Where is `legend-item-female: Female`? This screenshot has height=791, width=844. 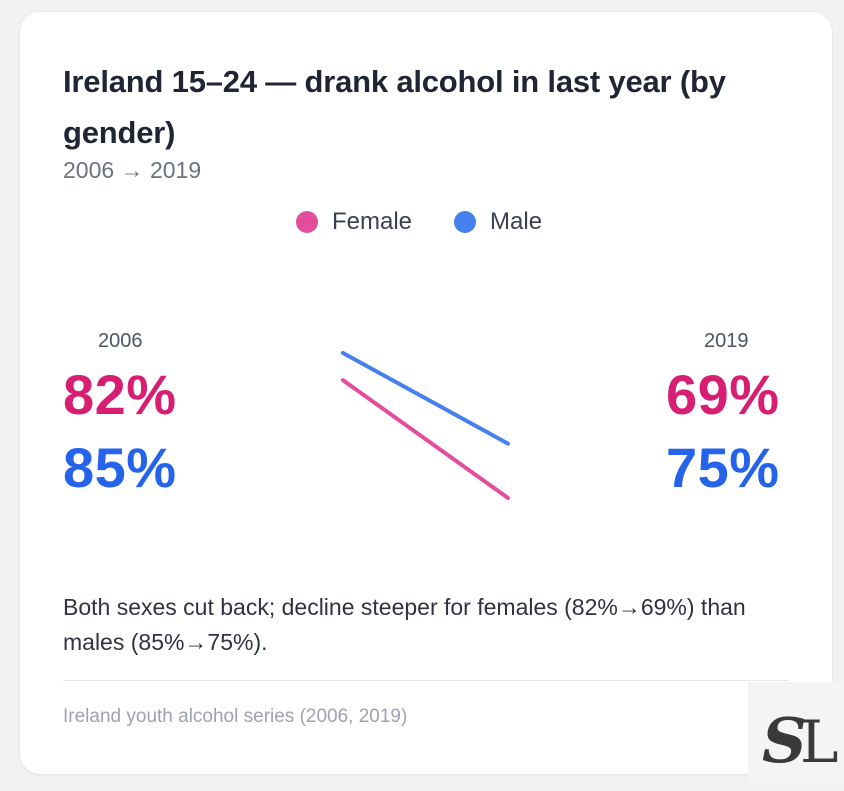 legend-item-female: Female is located at coordinates (354, 222).